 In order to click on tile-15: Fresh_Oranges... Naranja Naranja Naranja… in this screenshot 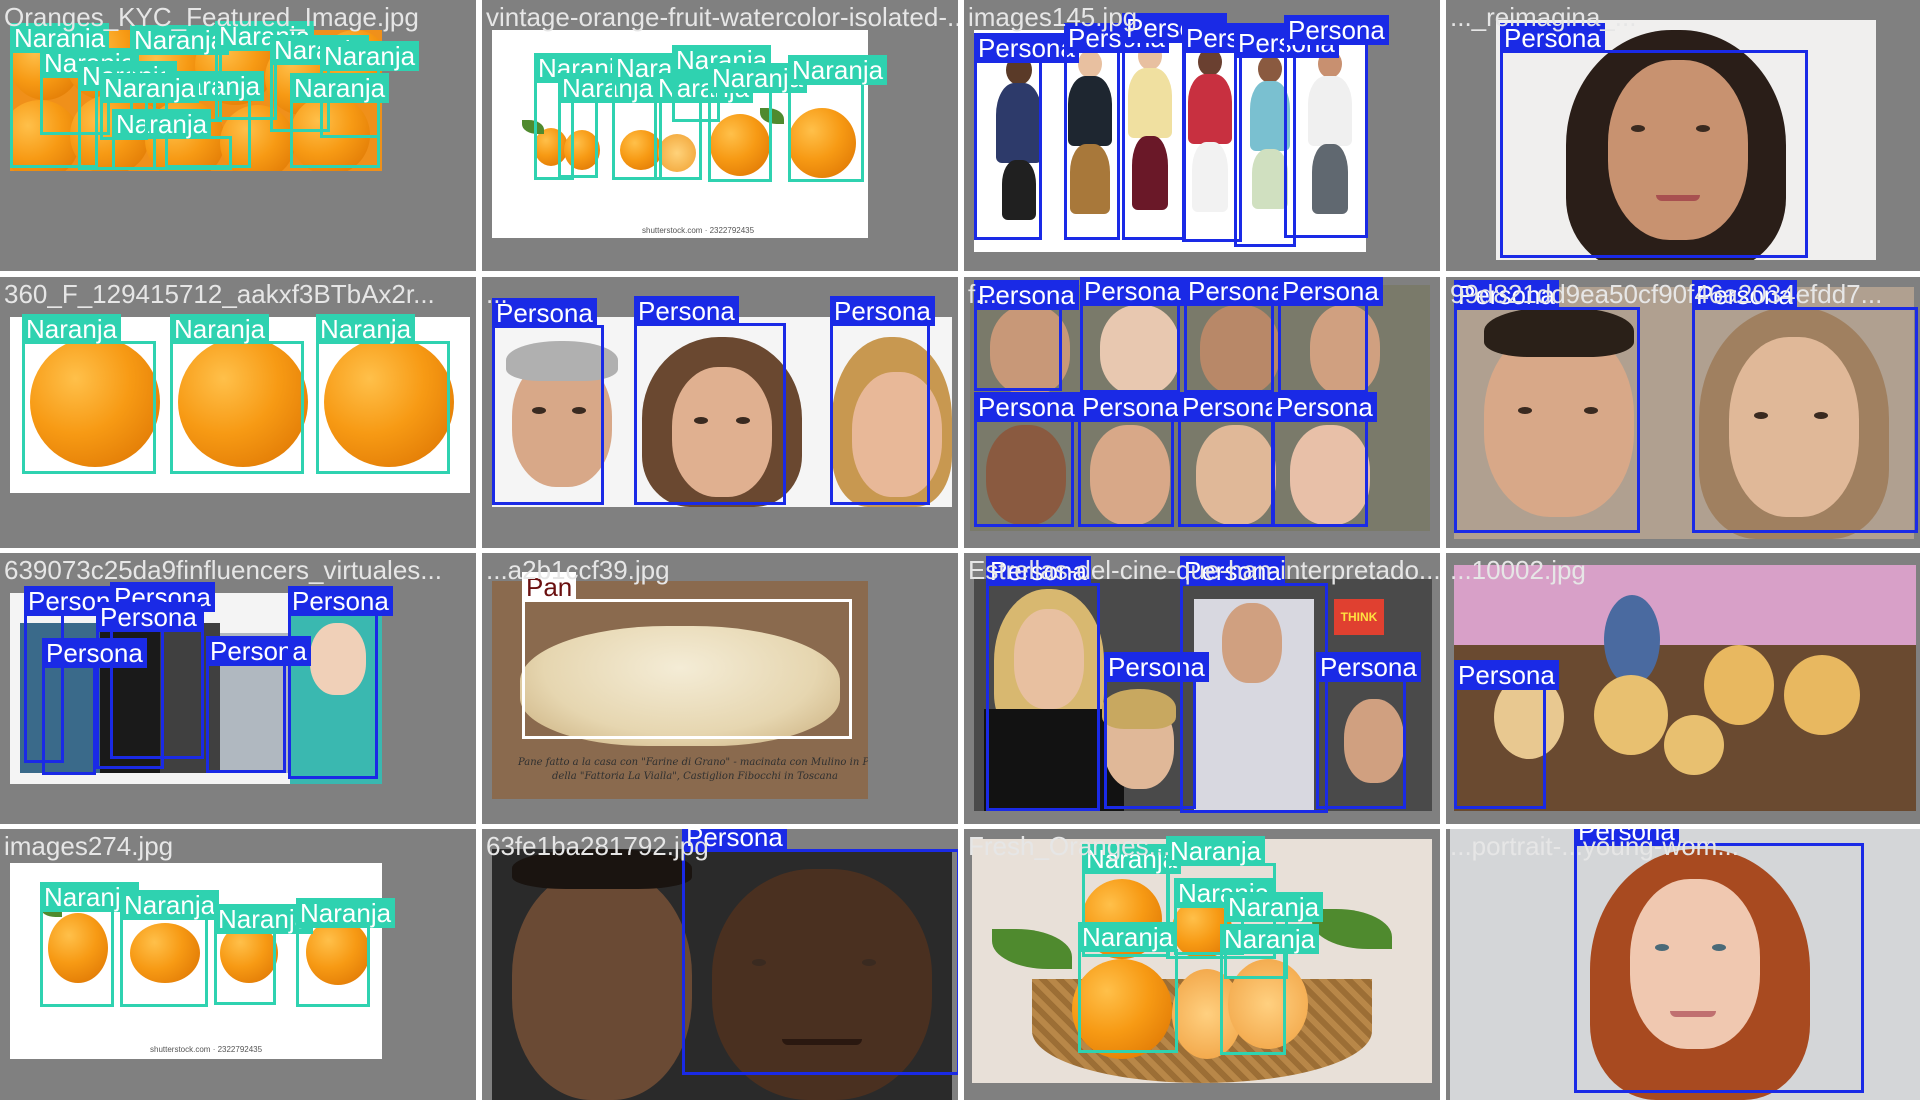, I will do `click(1202, 964)`.